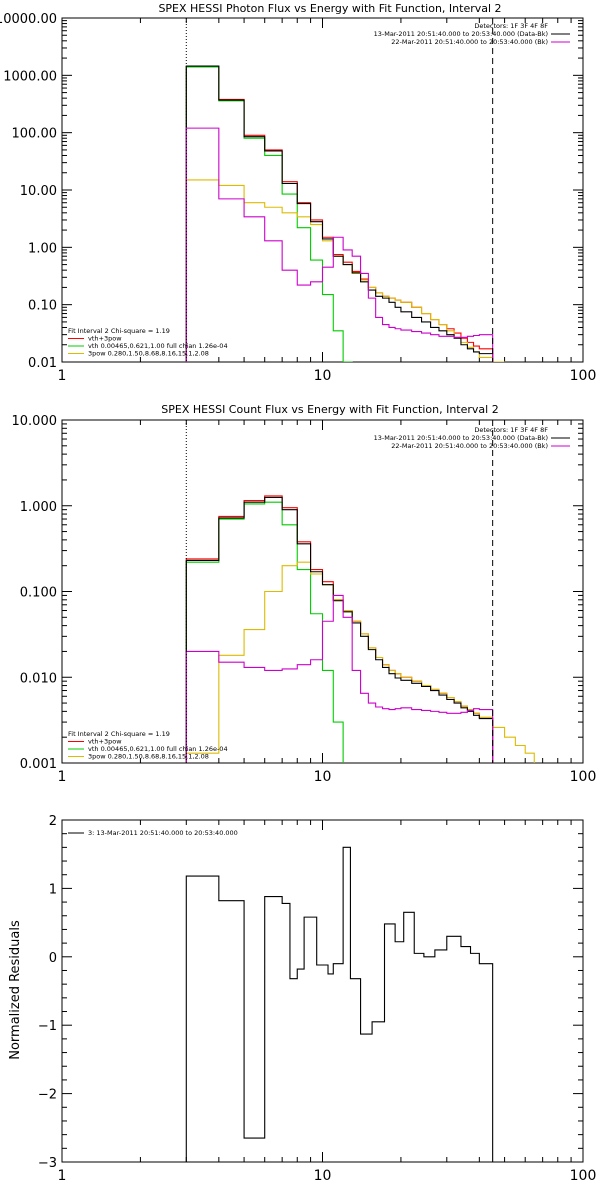 This screenshot has height=1200, width=600. Describe the element at coordinates (30, 76) in the screenshot. I see `y-tick-label: 1000.00` at that location.